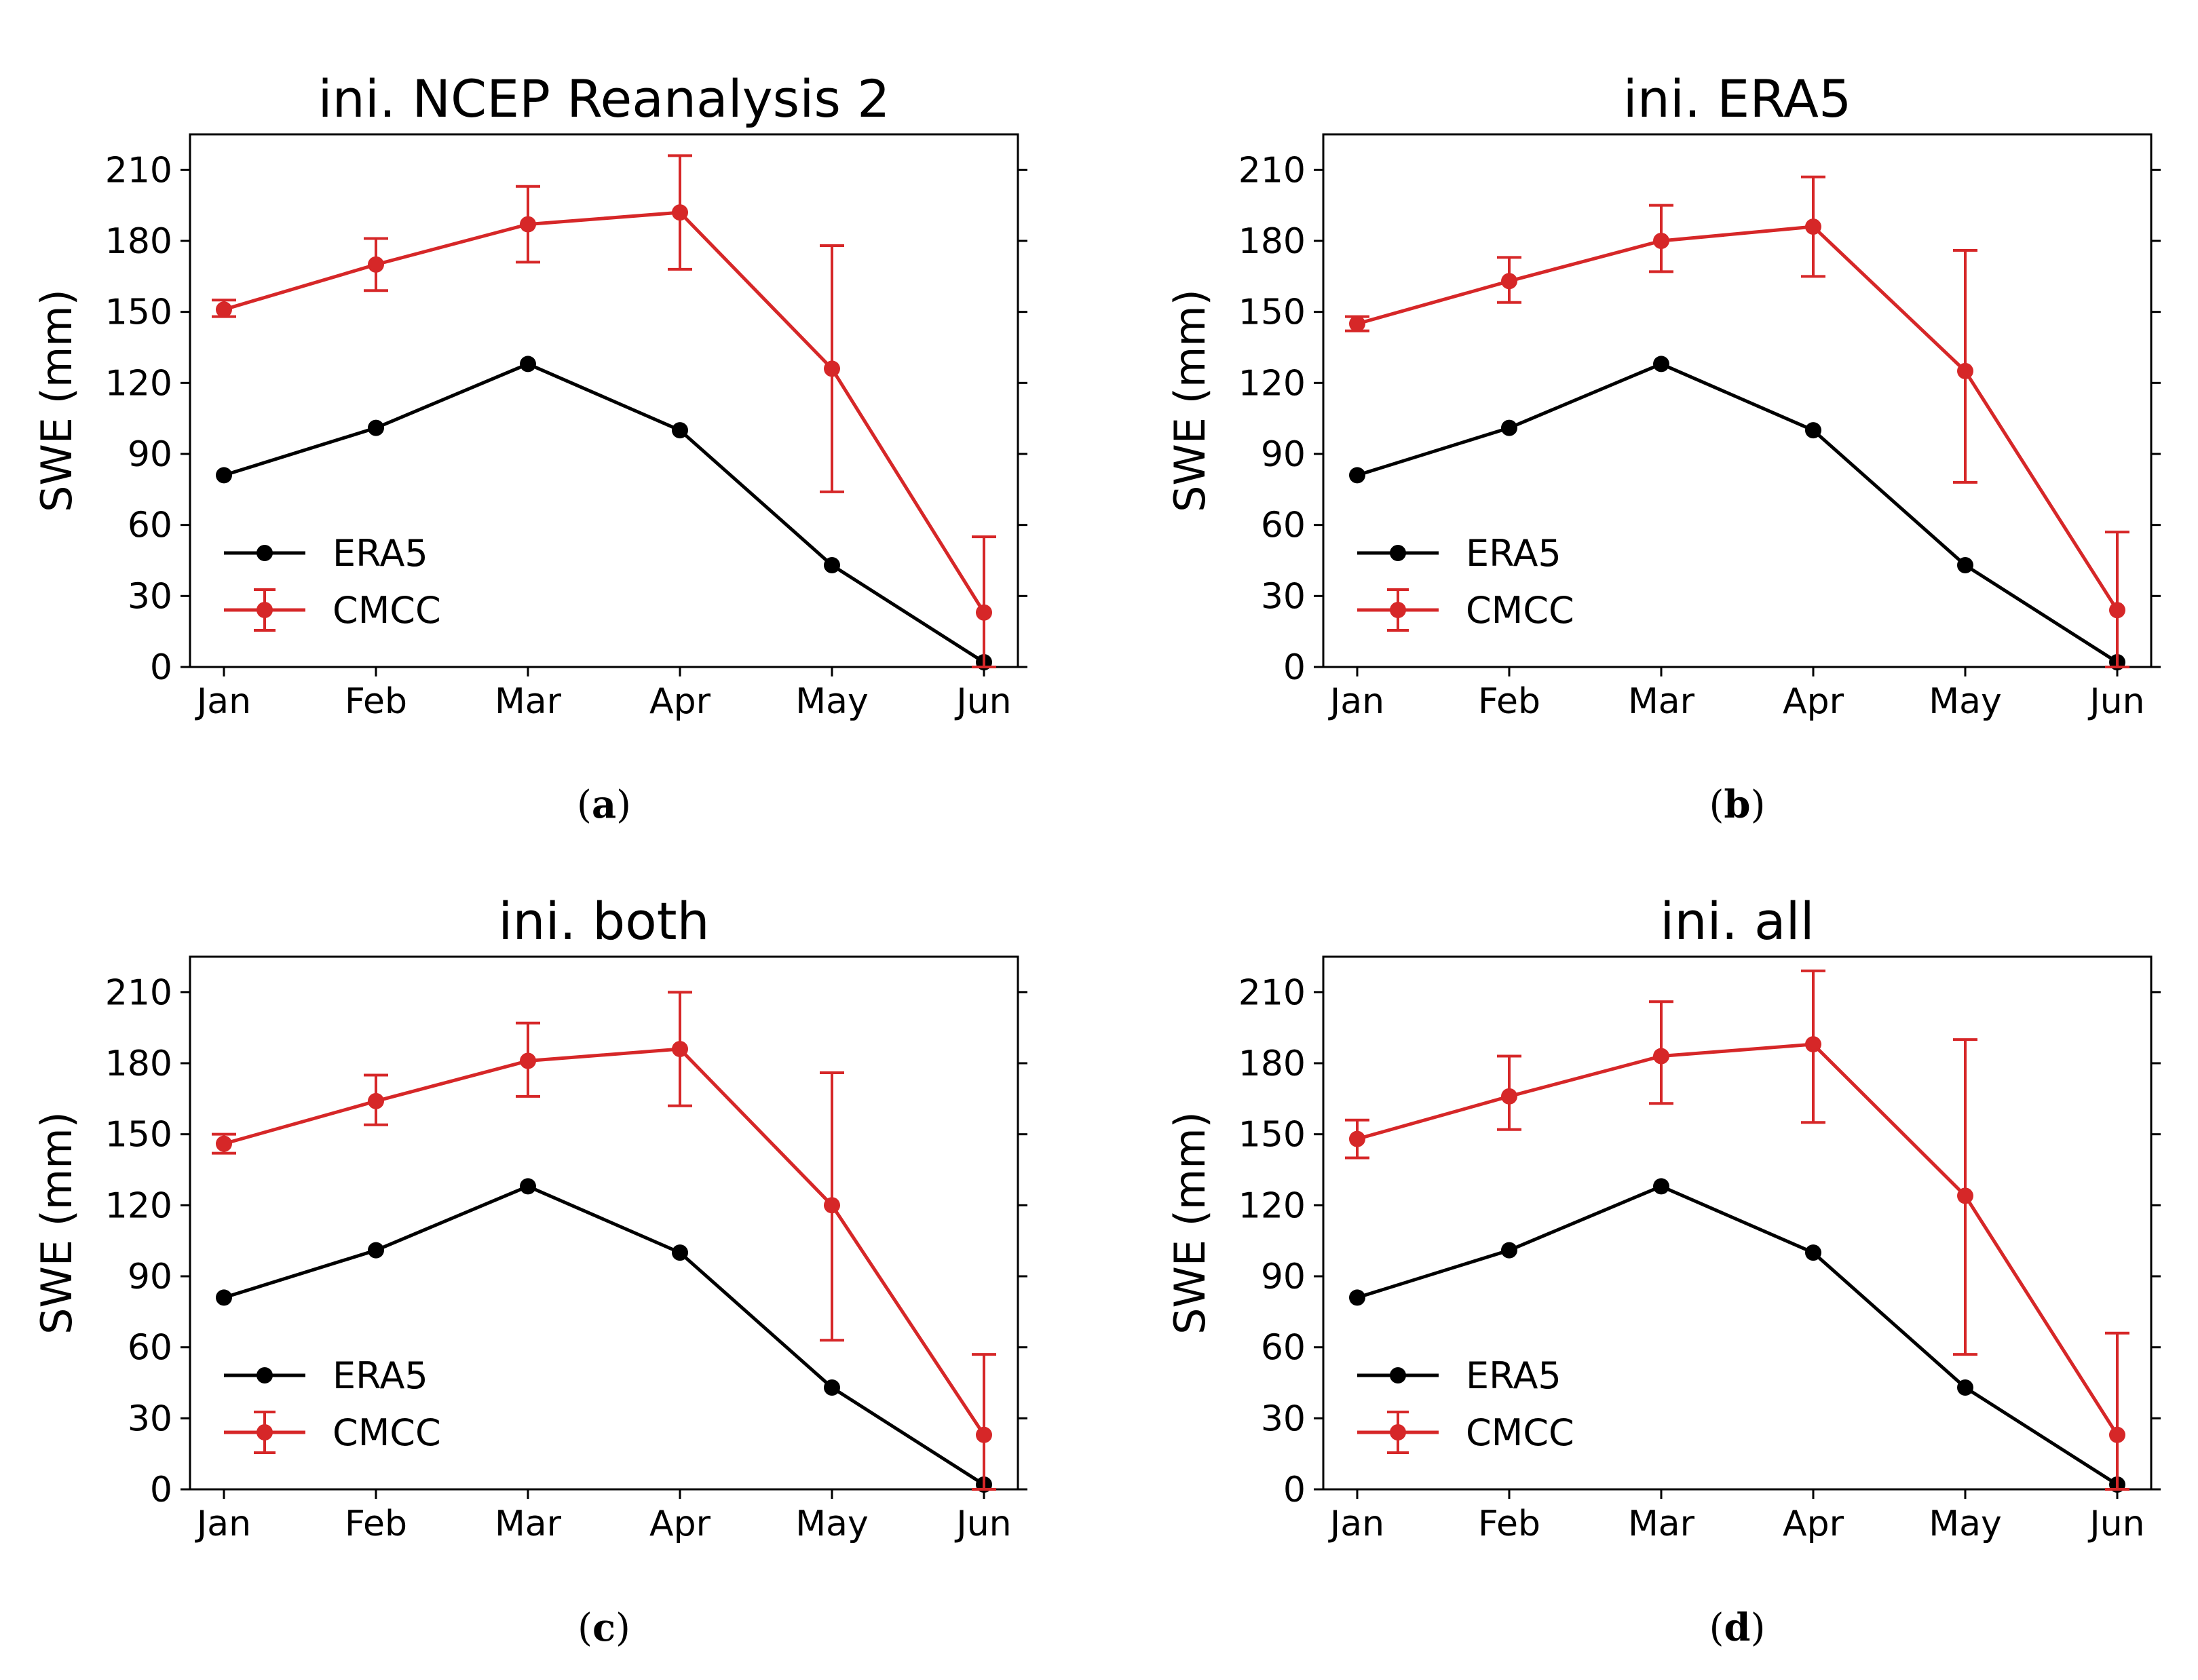  Describe the element at coordinates (1737, 1627) in the screenshot. I see `panel-letter: d` at that location.